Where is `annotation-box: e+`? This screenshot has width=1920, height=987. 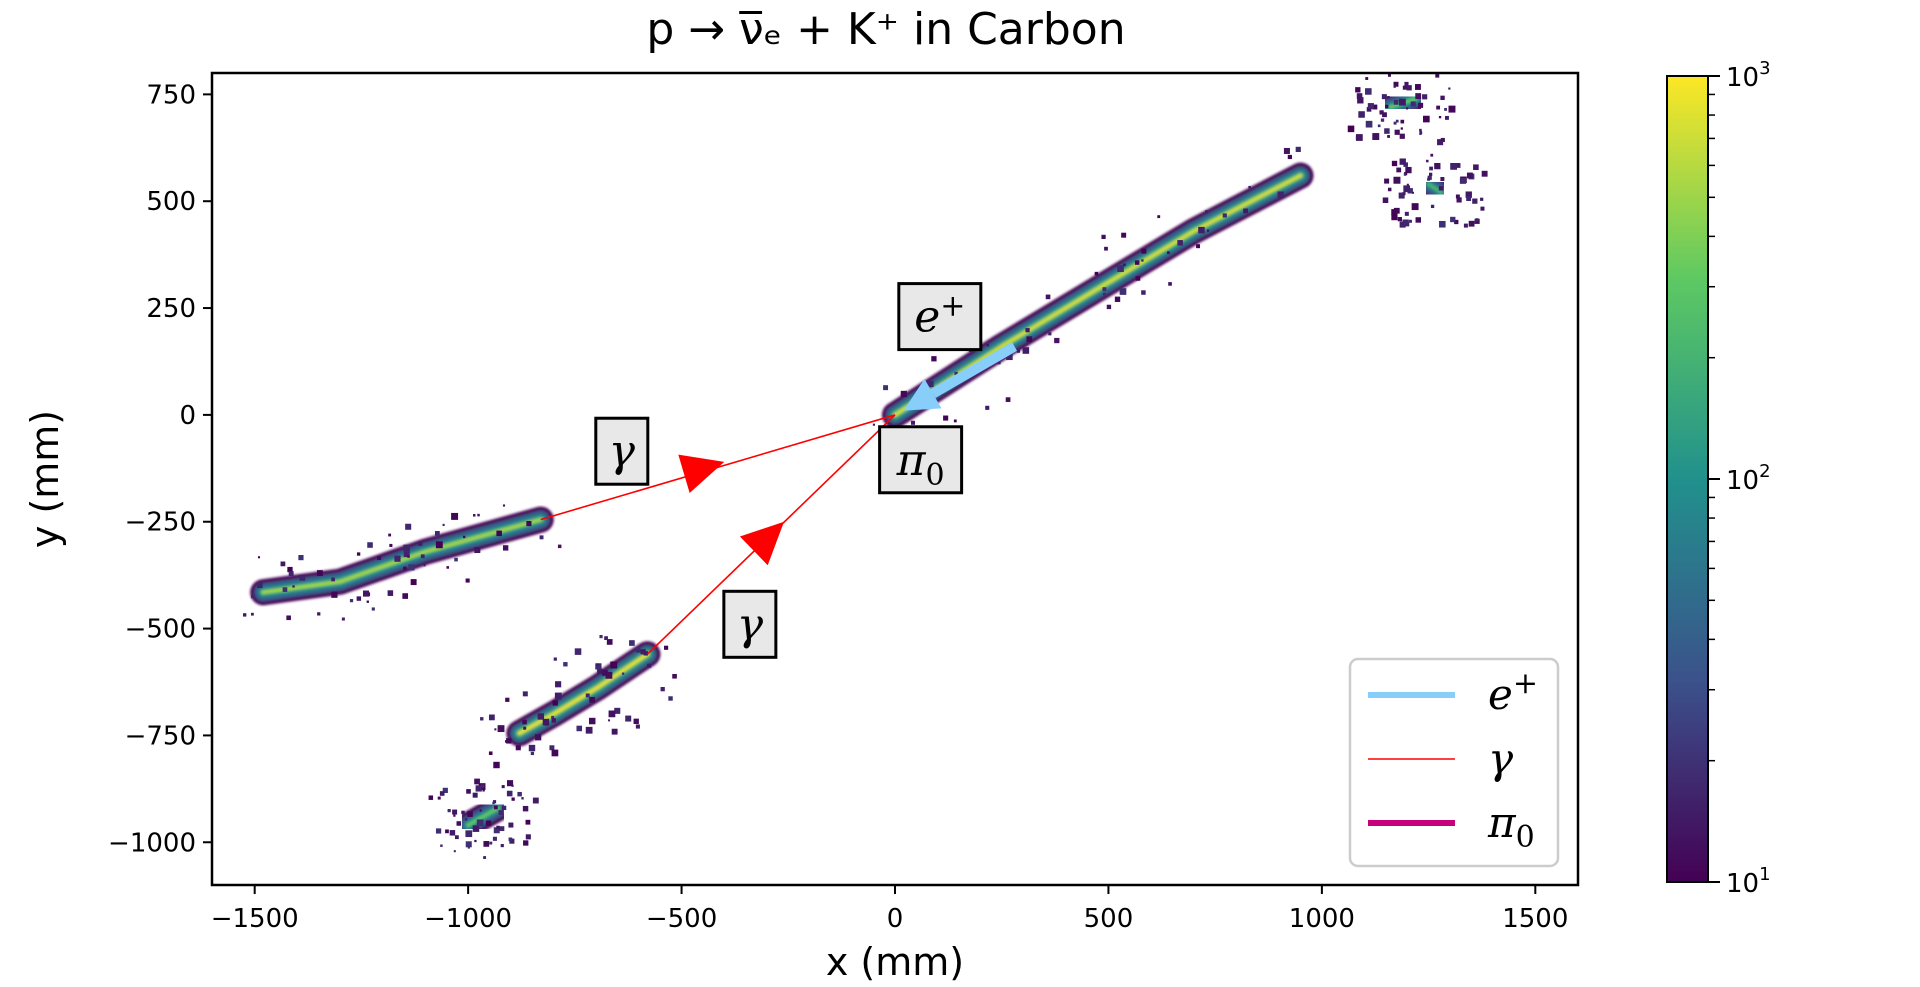 annotation-box: e+ is located at coordinates (940, 317).